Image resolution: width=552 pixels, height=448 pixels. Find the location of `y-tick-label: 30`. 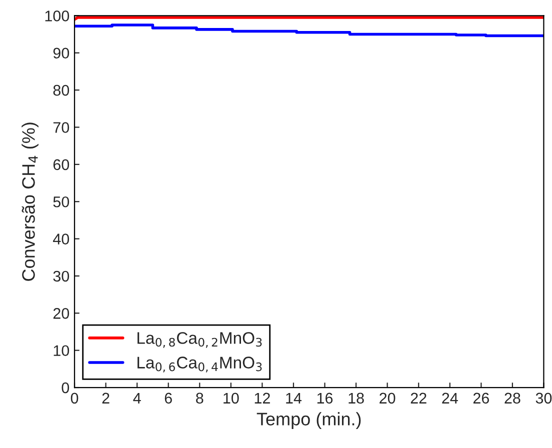

y-tick-label: 30 is located at coordinates (61, 276).